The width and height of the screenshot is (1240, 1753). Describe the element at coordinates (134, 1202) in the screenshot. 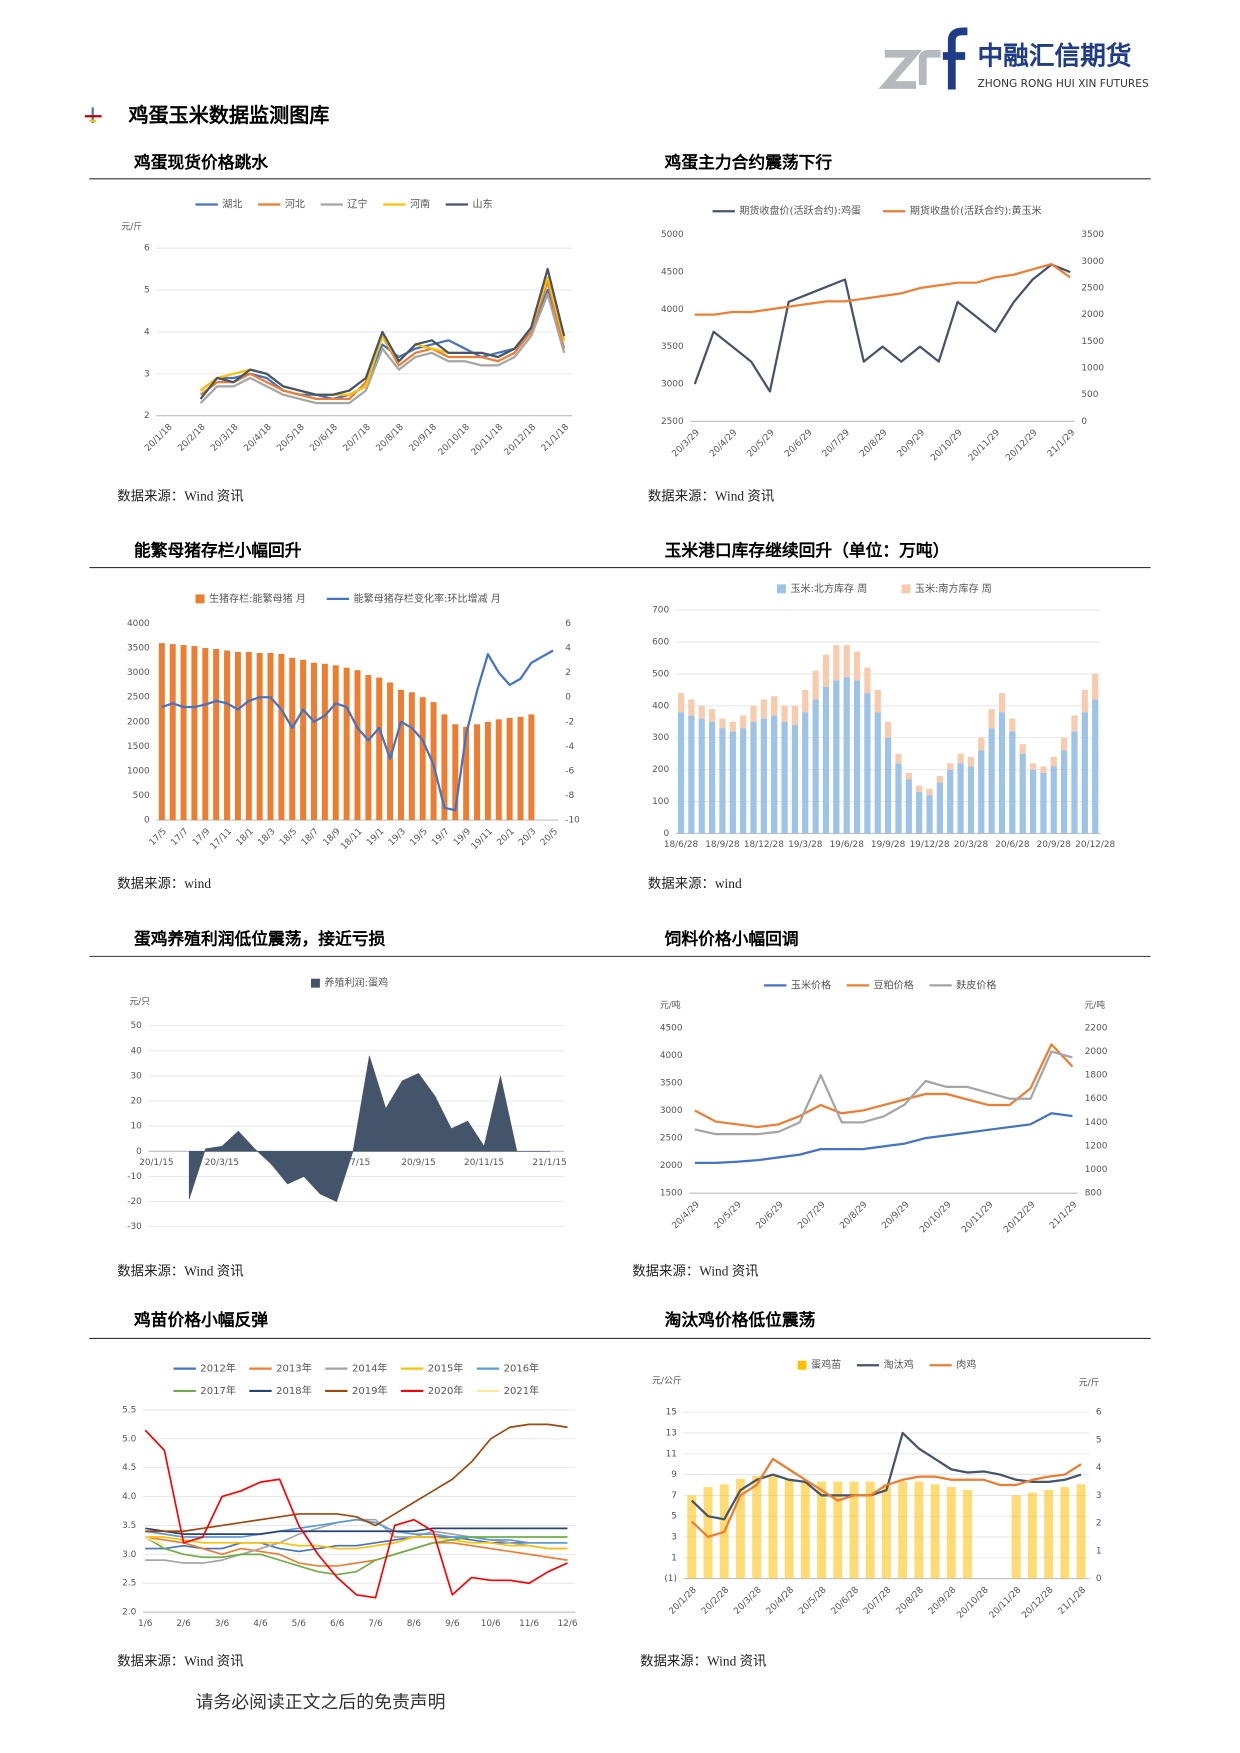

I see `y-tick-label: -20` at that location.